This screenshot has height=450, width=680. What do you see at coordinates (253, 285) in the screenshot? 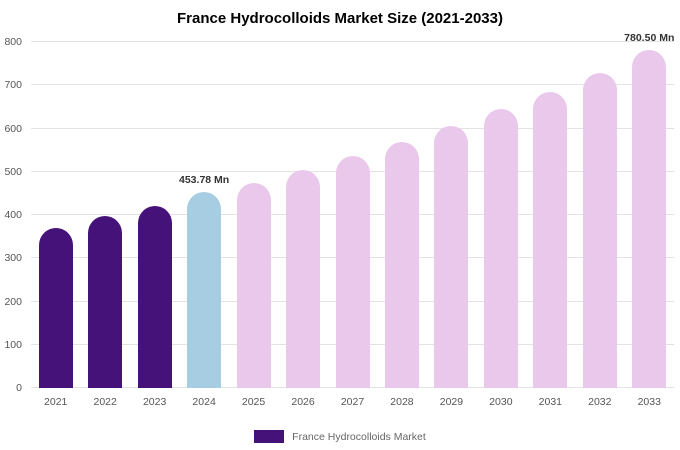
I see `bar-2025` at bounding box center [253, 285].